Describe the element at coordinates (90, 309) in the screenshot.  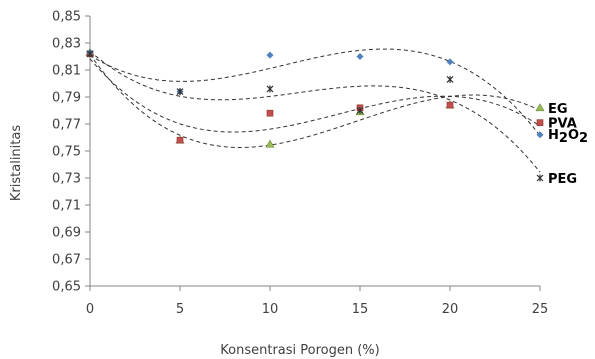
I see `x-tick-label: 0` at that location.